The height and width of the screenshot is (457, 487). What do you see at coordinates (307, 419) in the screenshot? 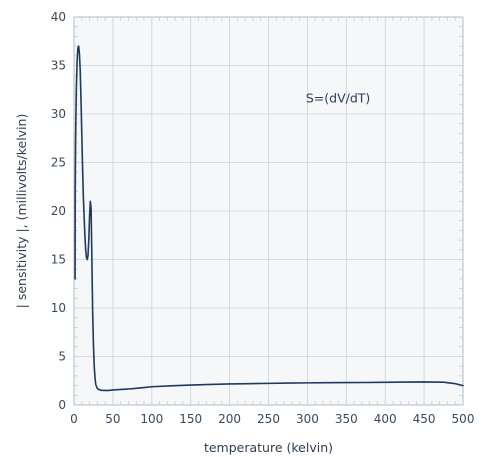
I see `x-tick-label: 300` at bounding box center [307, 419].